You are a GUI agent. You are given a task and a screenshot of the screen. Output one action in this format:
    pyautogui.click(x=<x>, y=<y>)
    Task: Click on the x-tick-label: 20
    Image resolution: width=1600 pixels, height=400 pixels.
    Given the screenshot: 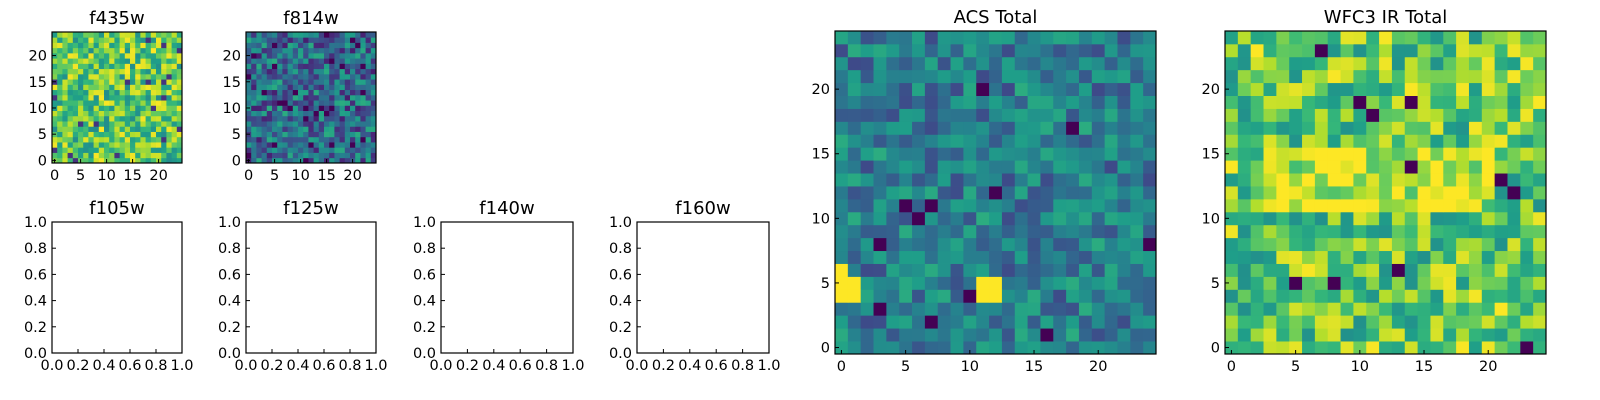 What is the action you would take?
    pyautogui.click(x=1098, y=367)
    